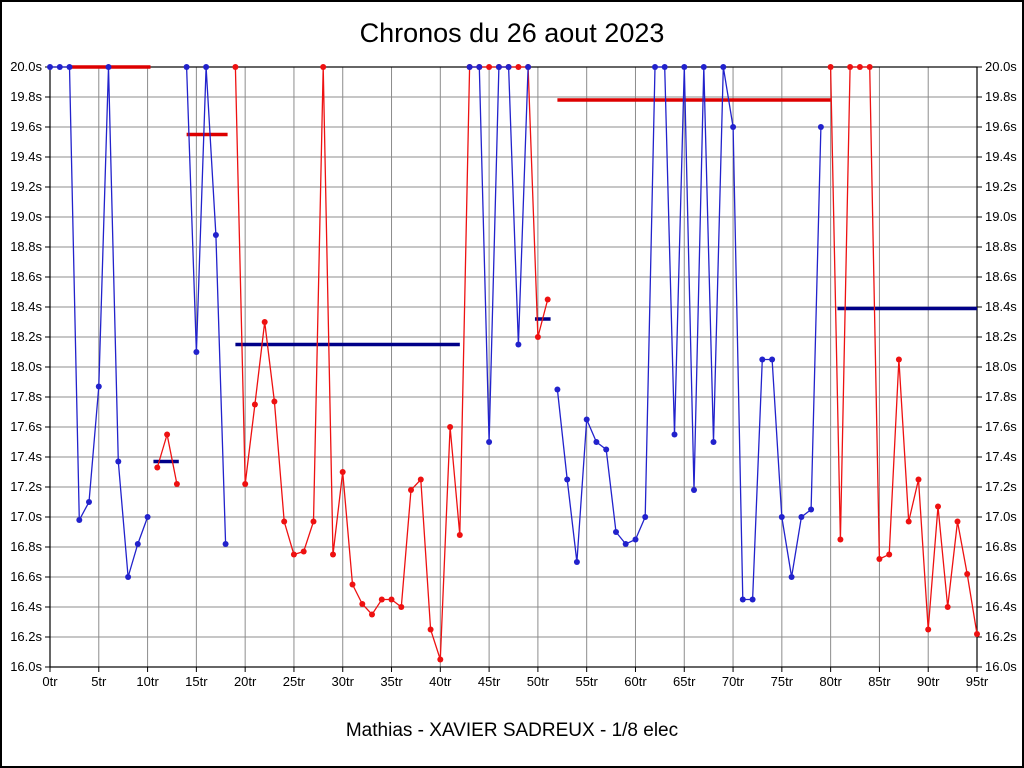 The height and width of the screenshot is (768, 1024). I want to click on y-axis-label-left: 18.4s, so click(26, 306).